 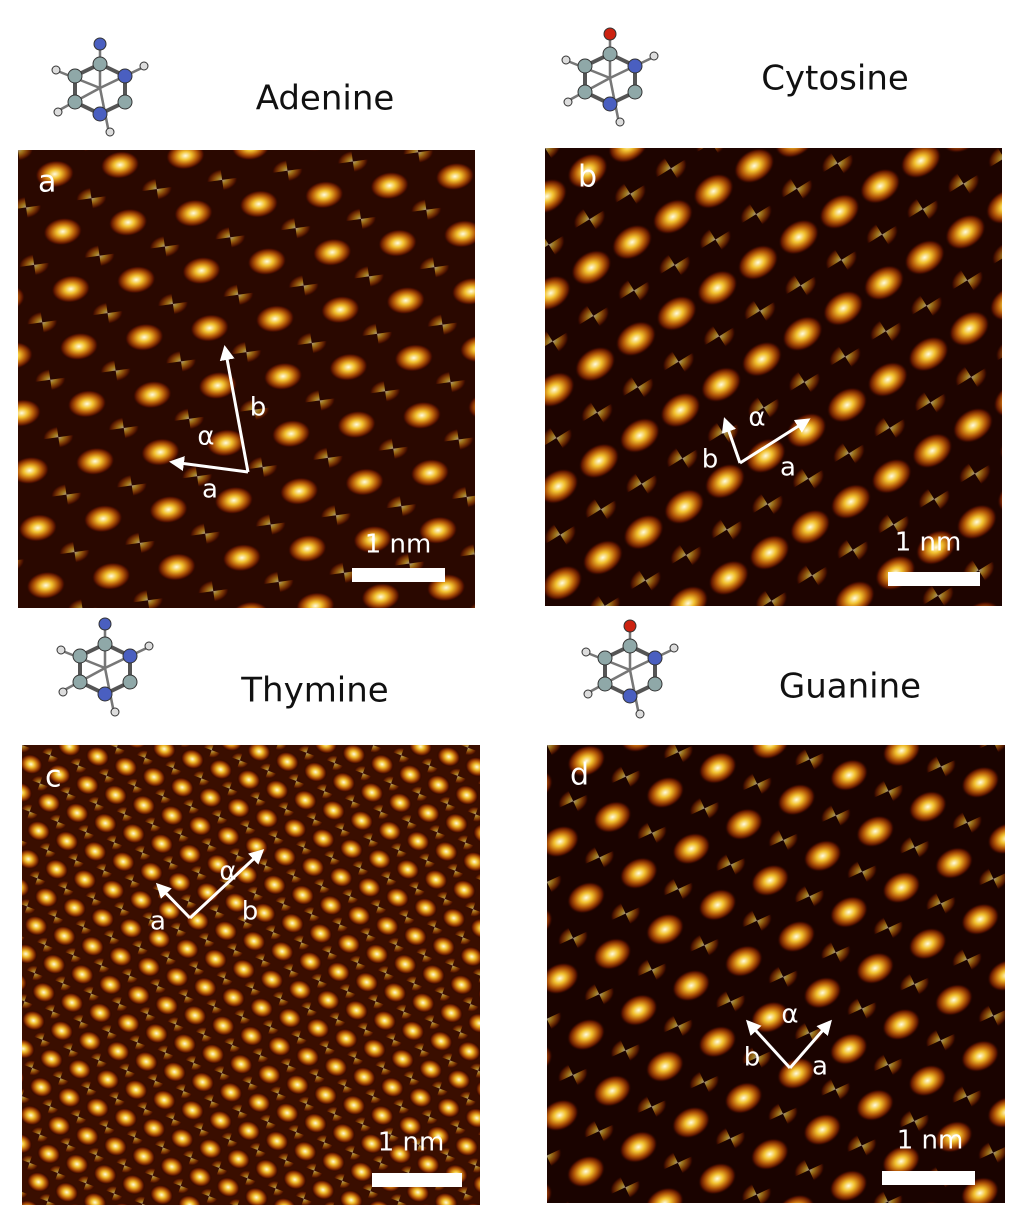 What do you see at coordinates (579, 775) in the screenshot?
I see `panel-letter: d` at bounding box center [579, 775].